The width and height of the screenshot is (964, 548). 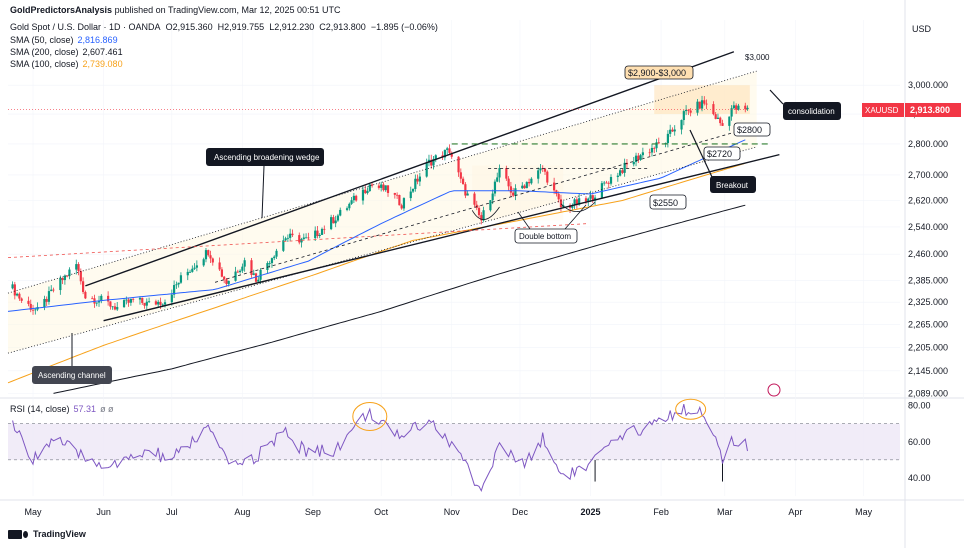 What do you see at coordinates (518, 193) in the screenshot?
I see `double-bottom-box` at bounding box center [518, 193].